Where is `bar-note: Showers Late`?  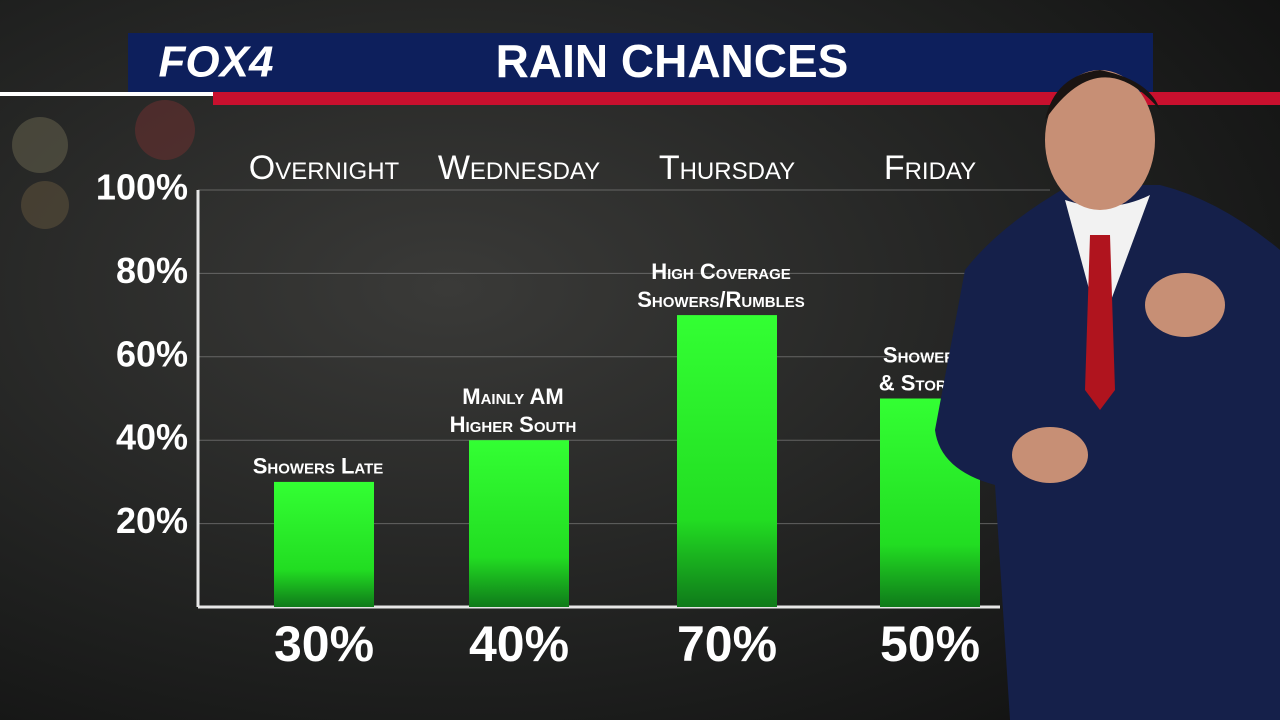 bar-note: Showers Late is located at coordinates (318, 466).